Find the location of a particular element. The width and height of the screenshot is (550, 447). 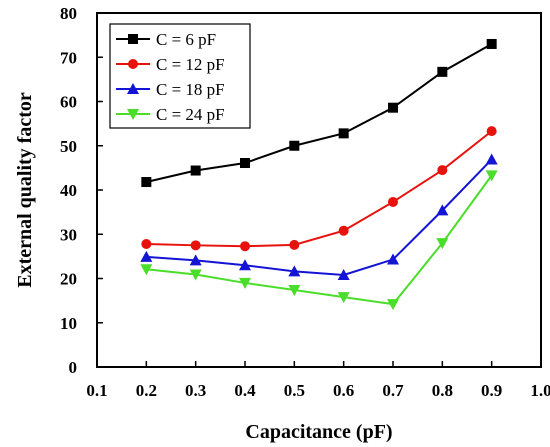

x-tick-label: 0.9 is located at coordinates (491, 390).